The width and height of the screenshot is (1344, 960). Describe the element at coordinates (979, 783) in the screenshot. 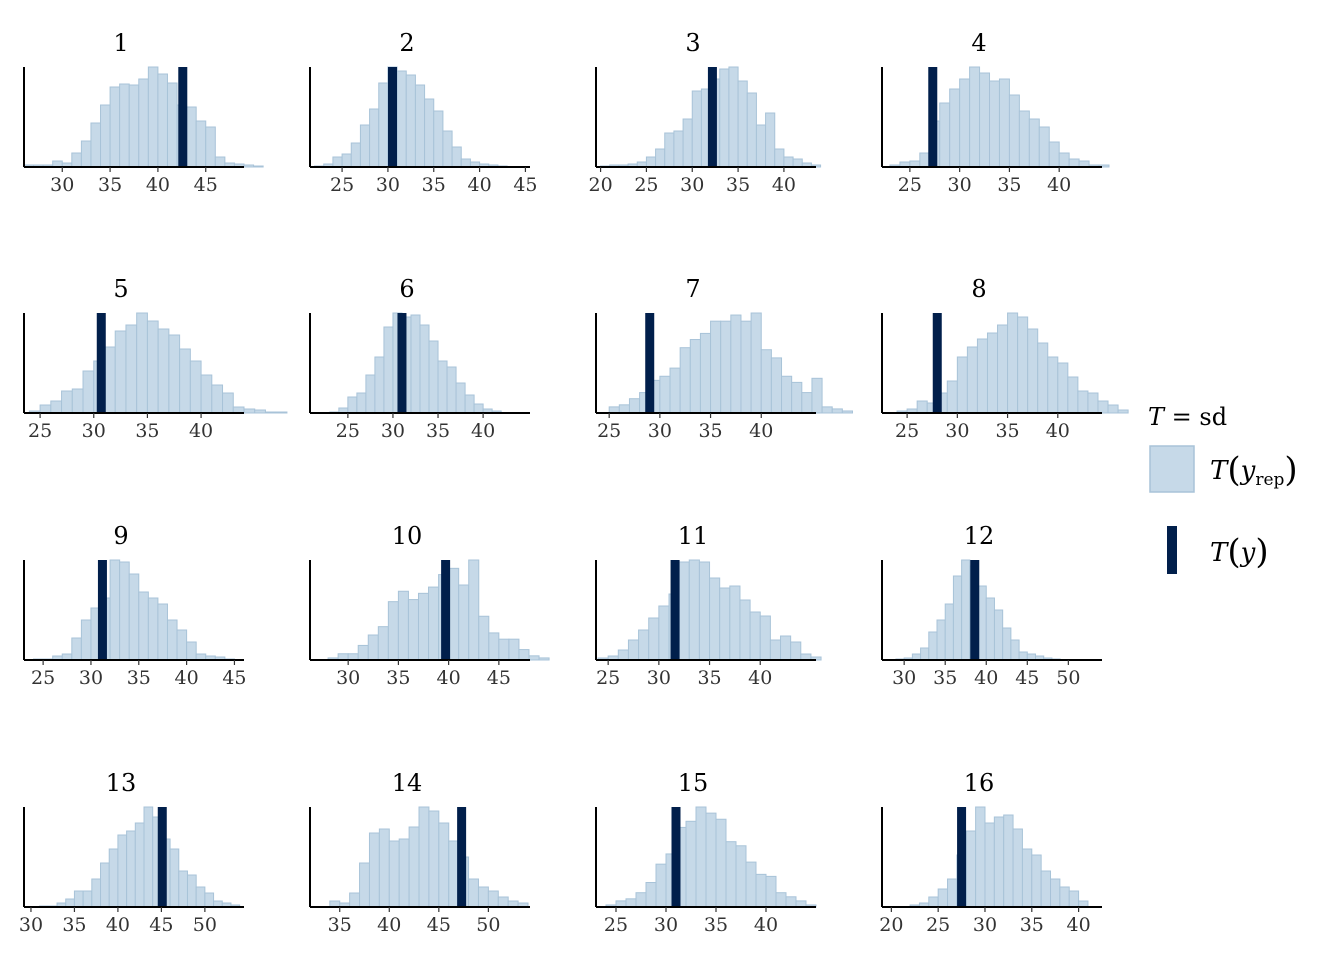

I see `facet-title: 16` at that location.